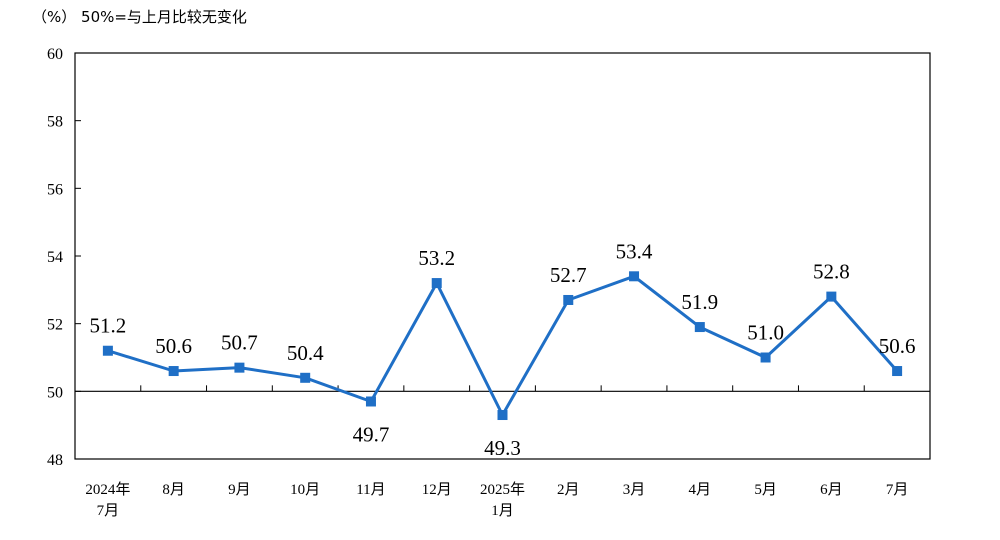 This screenshot has height=540, width=1000. What do you see at coordinates (139, 17) in the screenshot?
I see `unit-note: （%） 50%=与上月比较无变化` at bounding box center [139, 17].